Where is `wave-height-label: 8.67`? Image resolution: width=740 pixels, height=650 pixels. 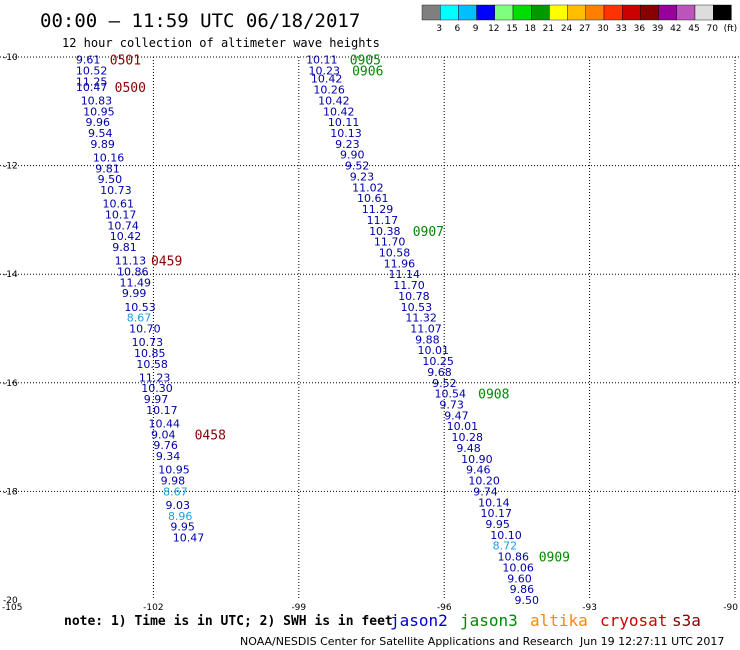 wave-height-label: 8.67 is located at coordinates (175, 491).